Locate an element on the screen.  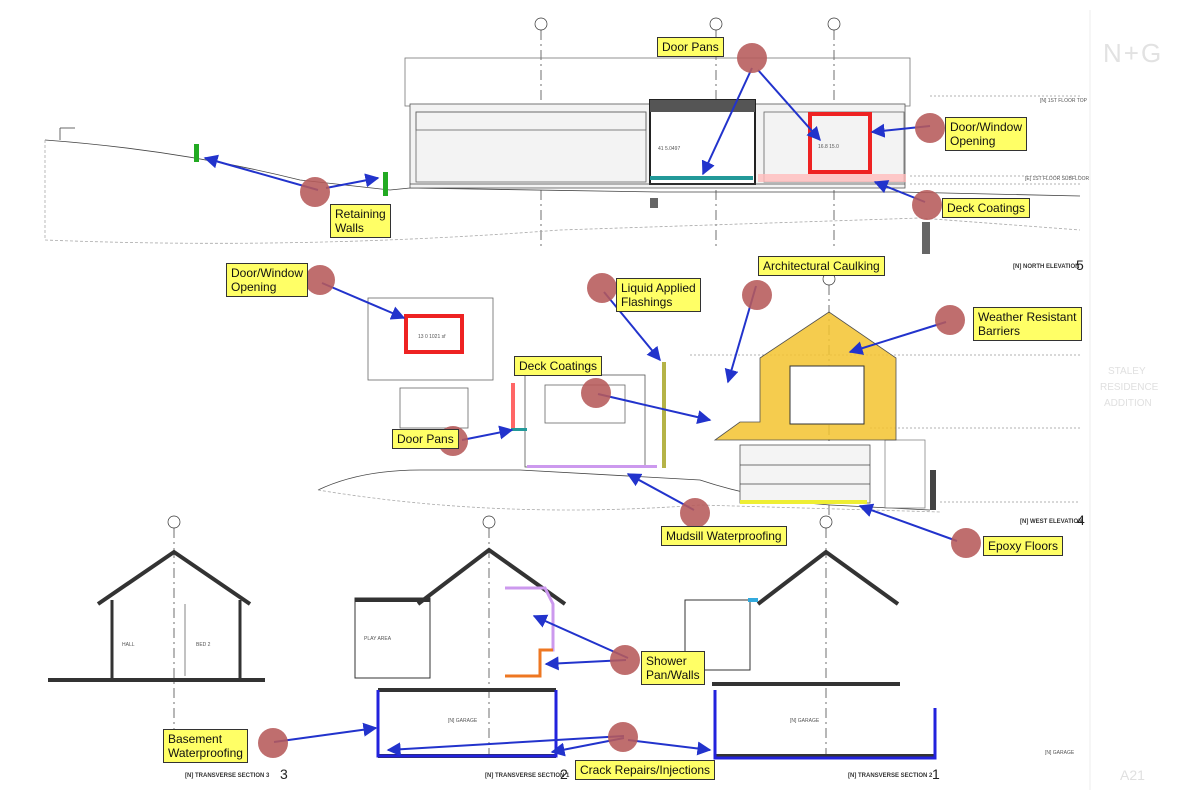
shower-wall-highlight is located at coordinates (530, 632).